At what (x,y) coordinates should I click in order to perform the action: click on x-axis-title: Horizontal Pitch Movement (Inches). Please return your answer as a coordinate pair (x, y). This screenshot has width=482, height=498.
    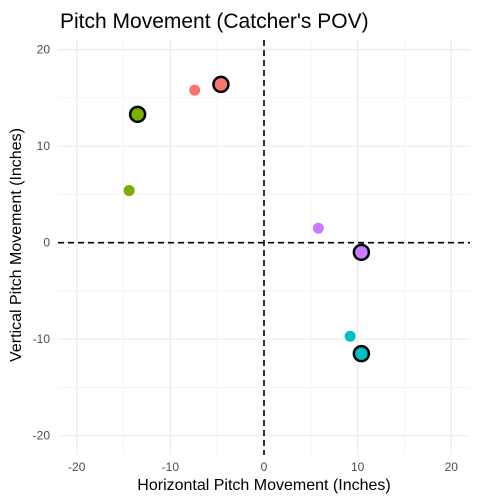
    Looking at the image, I should click on (263, 485).